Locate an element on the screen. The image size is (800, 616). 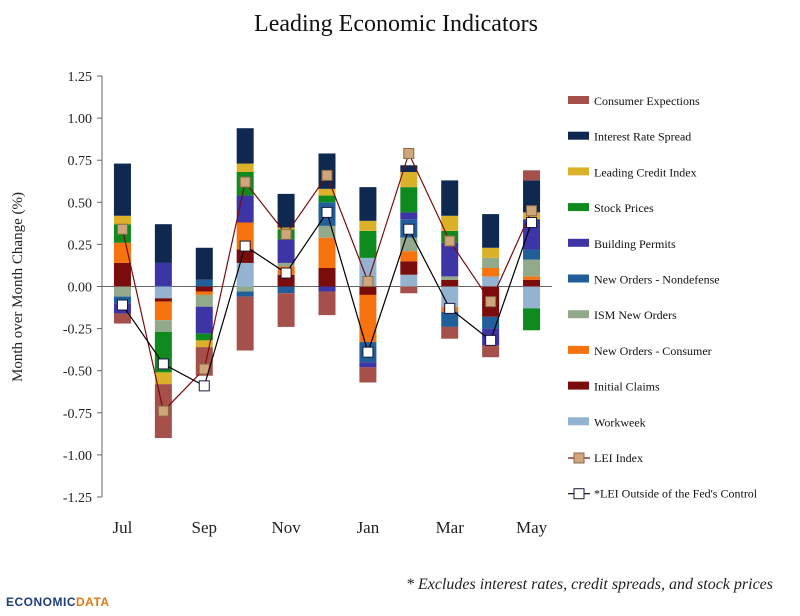
legend-label: Building Permits is located at coordinates (635, 244).